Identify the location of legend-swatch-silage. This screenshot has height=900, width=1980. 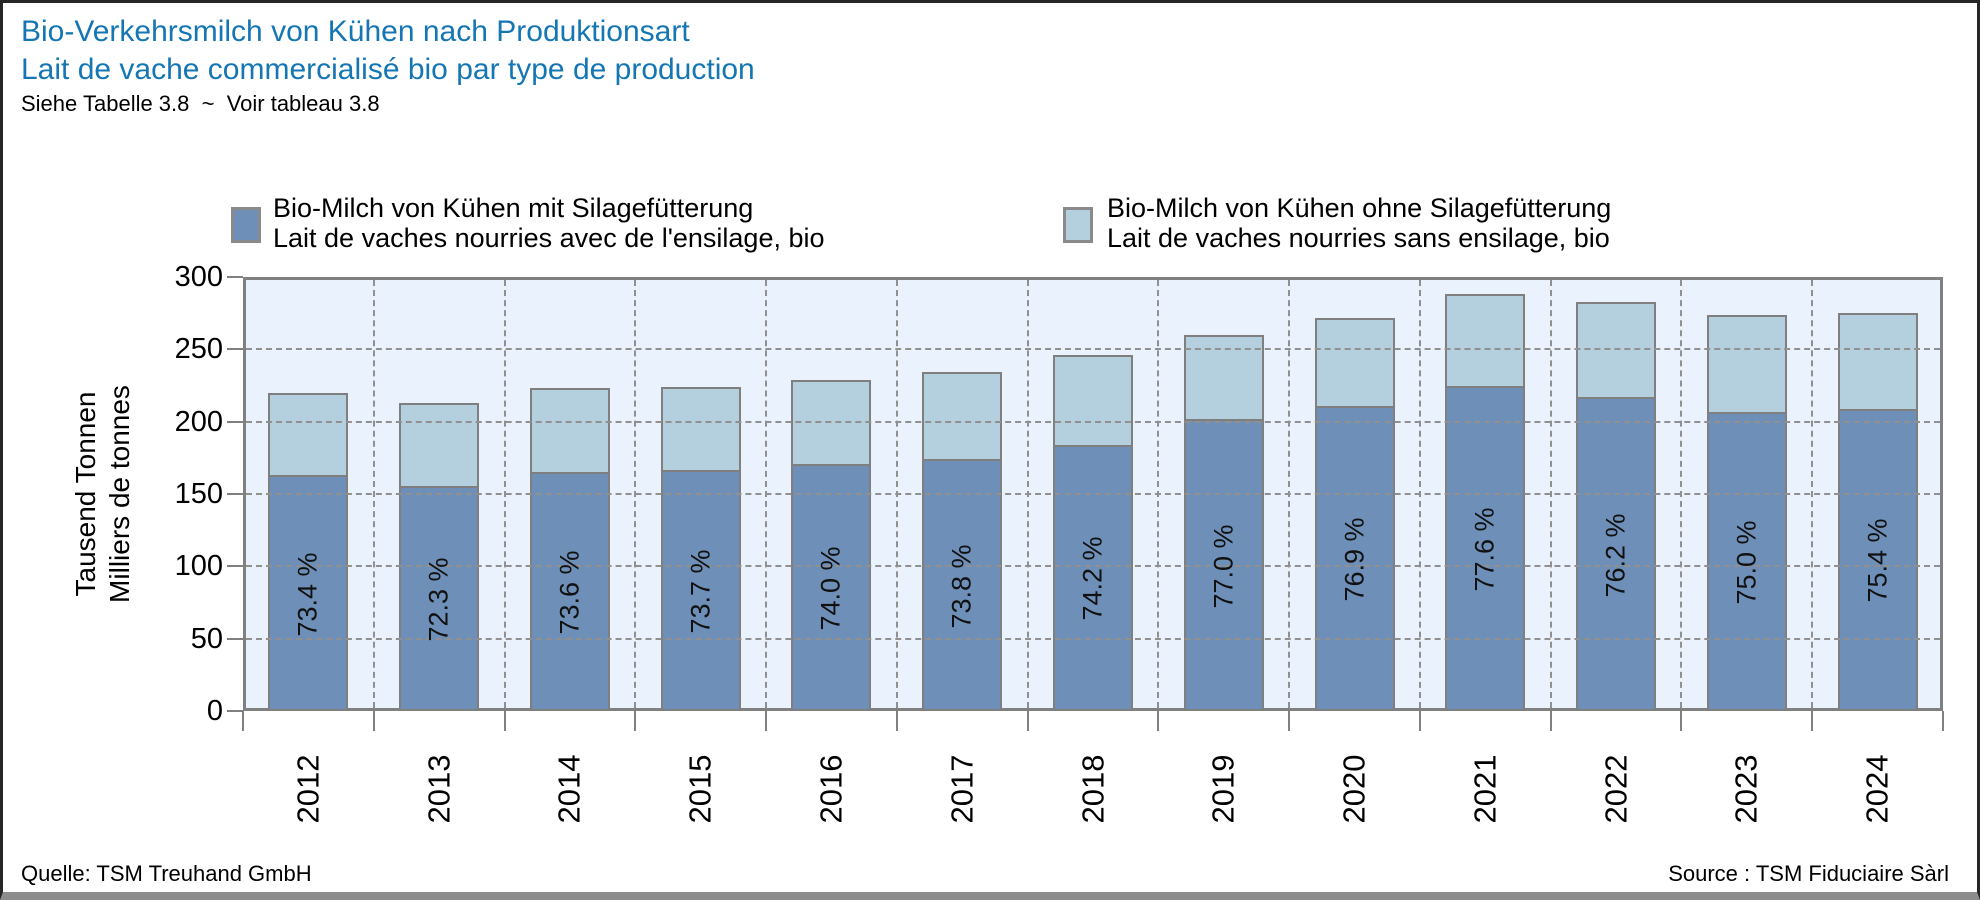
(246, 225).